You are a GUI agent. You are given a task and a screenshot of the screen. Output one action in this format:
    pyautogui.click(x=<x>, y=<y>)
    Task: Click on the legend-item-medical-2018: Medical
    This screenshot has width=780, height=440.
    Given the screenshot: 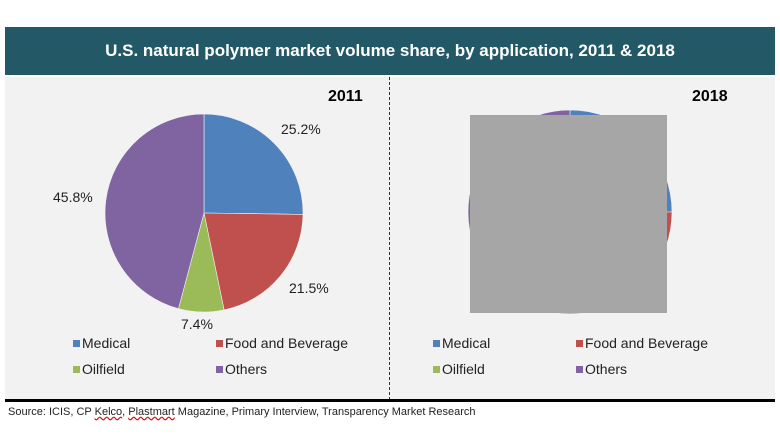 What is the action you would take?
    pyautogui.click(x=461, y=343)
    